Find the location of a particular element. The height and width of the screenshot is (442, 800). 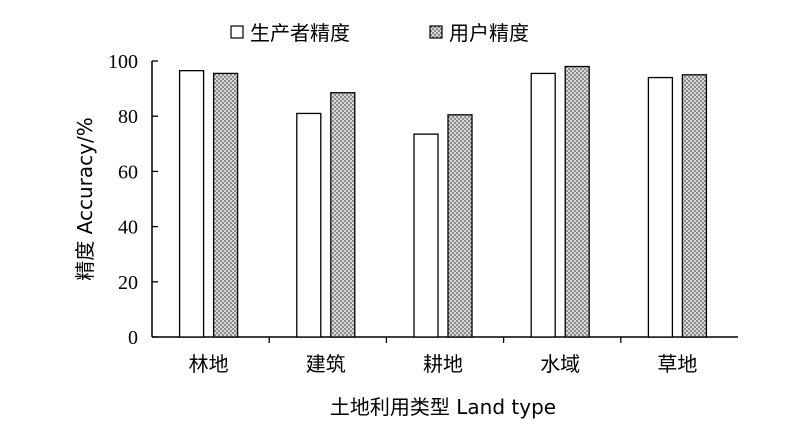

y-tick-label: 100 is located at coordinates (123, 62).